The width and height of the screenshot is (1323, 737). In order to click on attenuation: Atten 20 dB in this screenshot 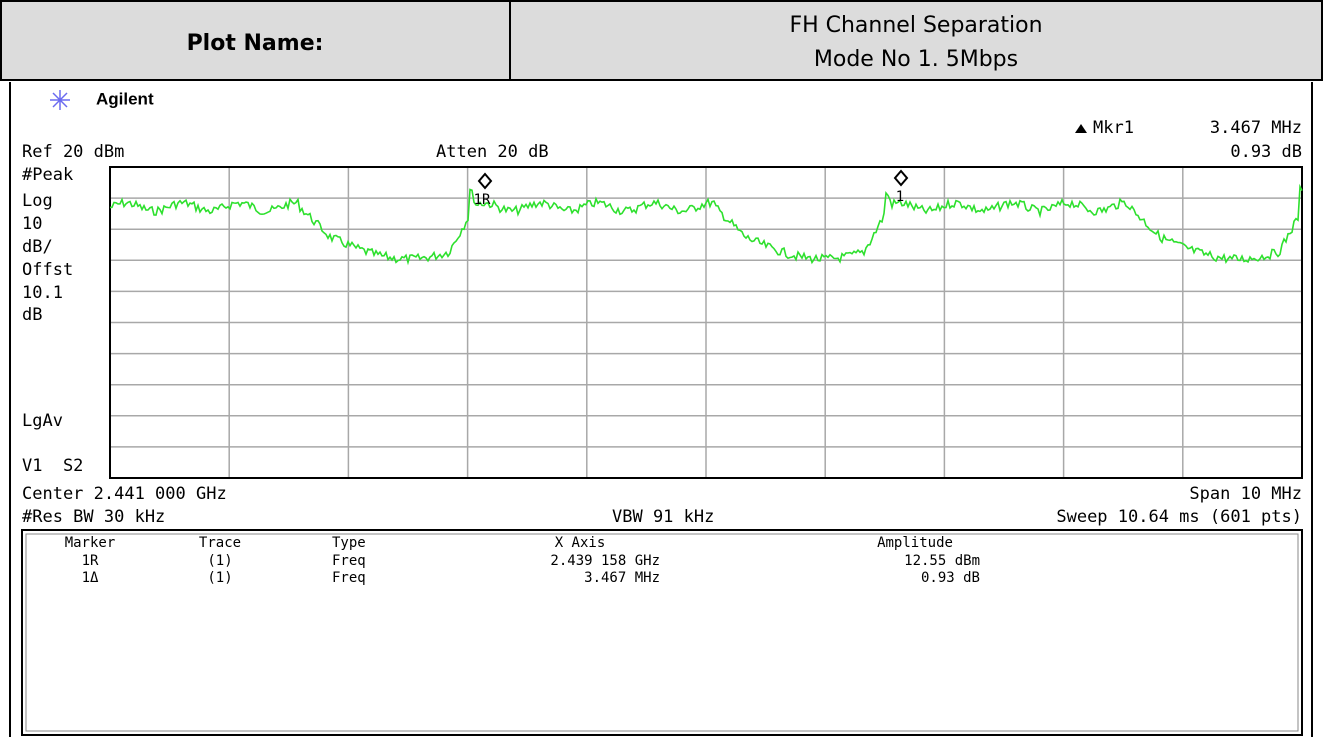, I will do `click(492, 152)`.